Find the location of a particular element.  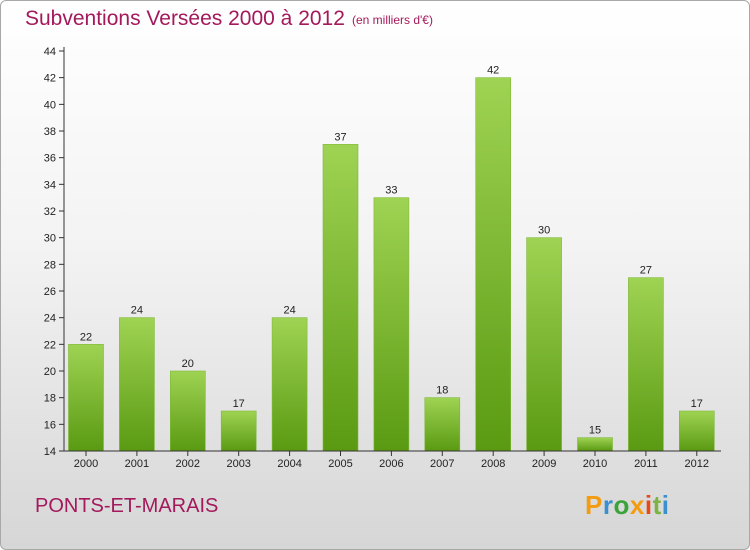

bar-2008 is located at coordinates (493, 264).